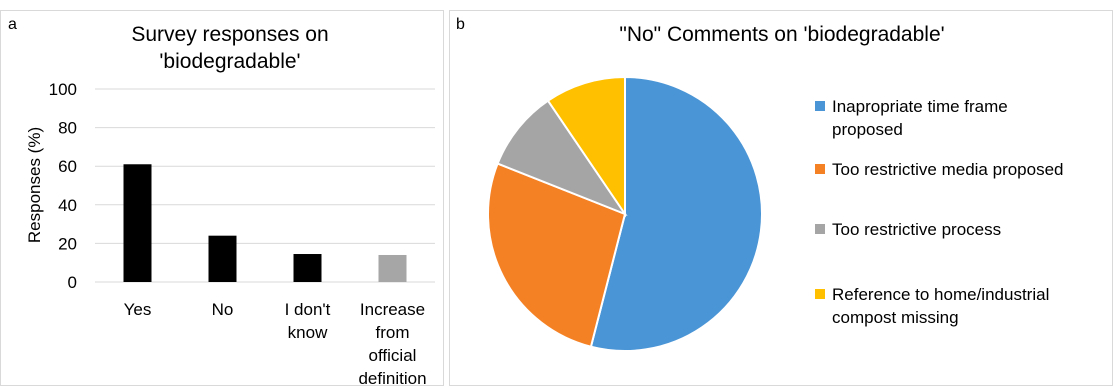  What do you see at coordinates (916, 229) in the screenshot?
I see `legend-label: Too restrictive process` at bounding box center [916, 229].